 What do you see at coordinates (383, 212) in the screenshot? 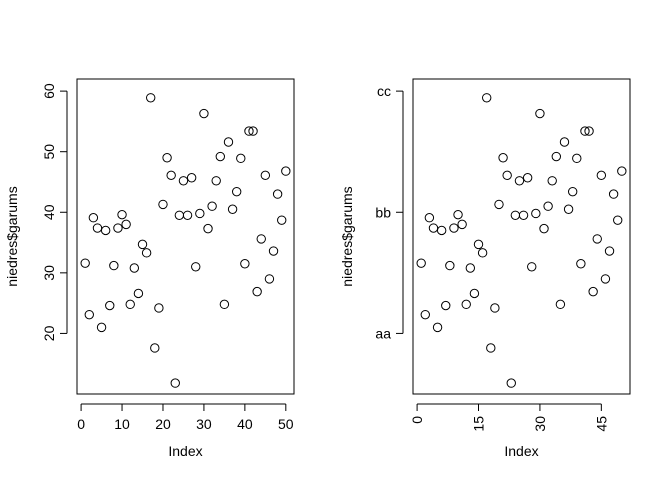
I see `y-tick-label: bb` at bounding box center [383, 212].